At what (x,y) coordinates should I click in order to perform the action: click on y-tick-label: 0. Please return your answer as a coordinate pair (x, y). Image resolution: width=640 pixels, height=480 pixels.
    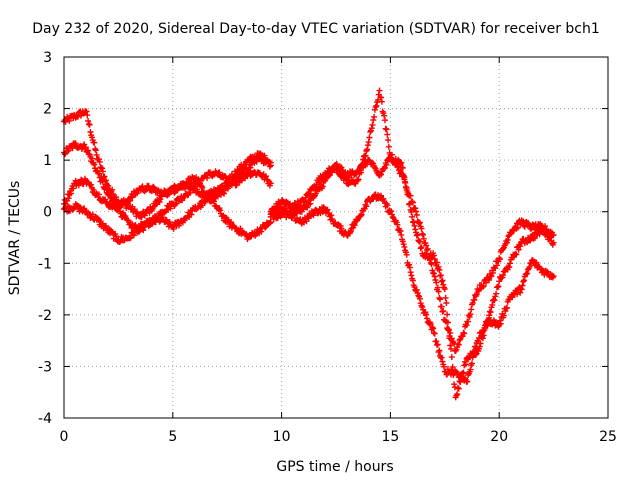
    Looking at the image, I should click on (47, 213).